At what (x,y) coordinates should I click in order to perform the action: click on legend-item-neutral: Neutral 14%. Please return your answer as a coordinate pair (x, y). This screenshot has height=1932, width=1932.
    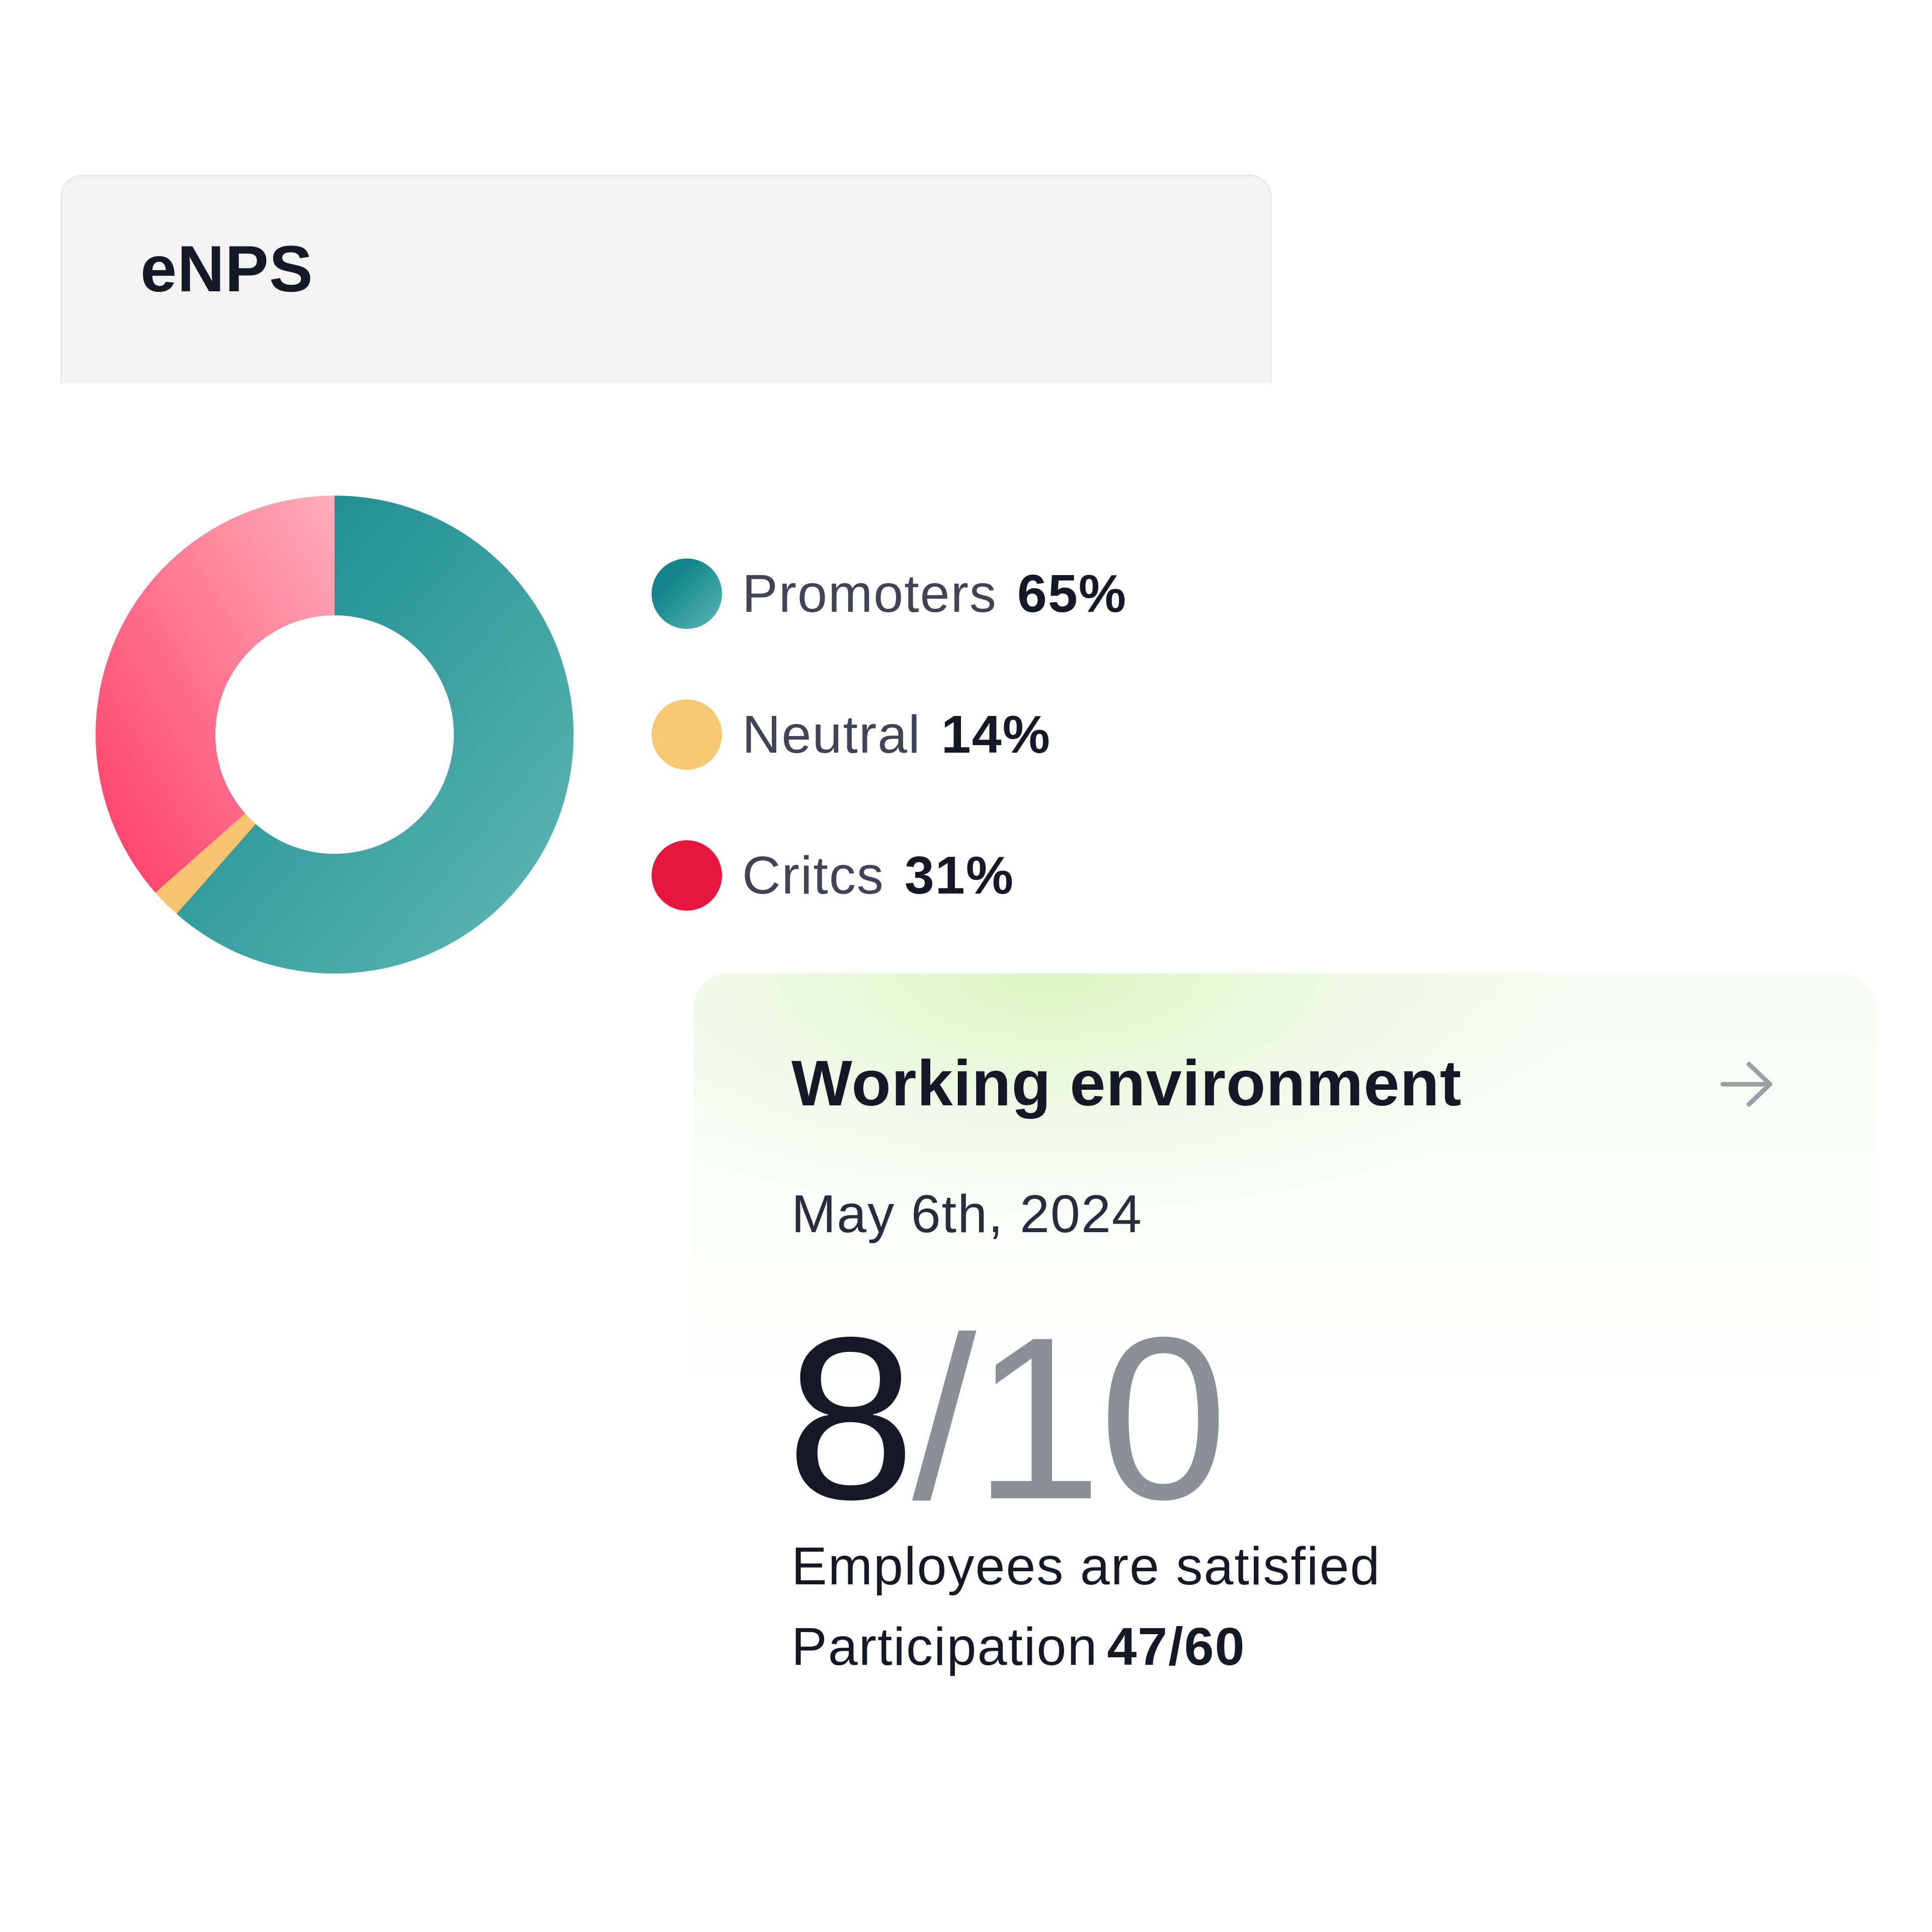
    Looking at the image, I should click on (851, 734).